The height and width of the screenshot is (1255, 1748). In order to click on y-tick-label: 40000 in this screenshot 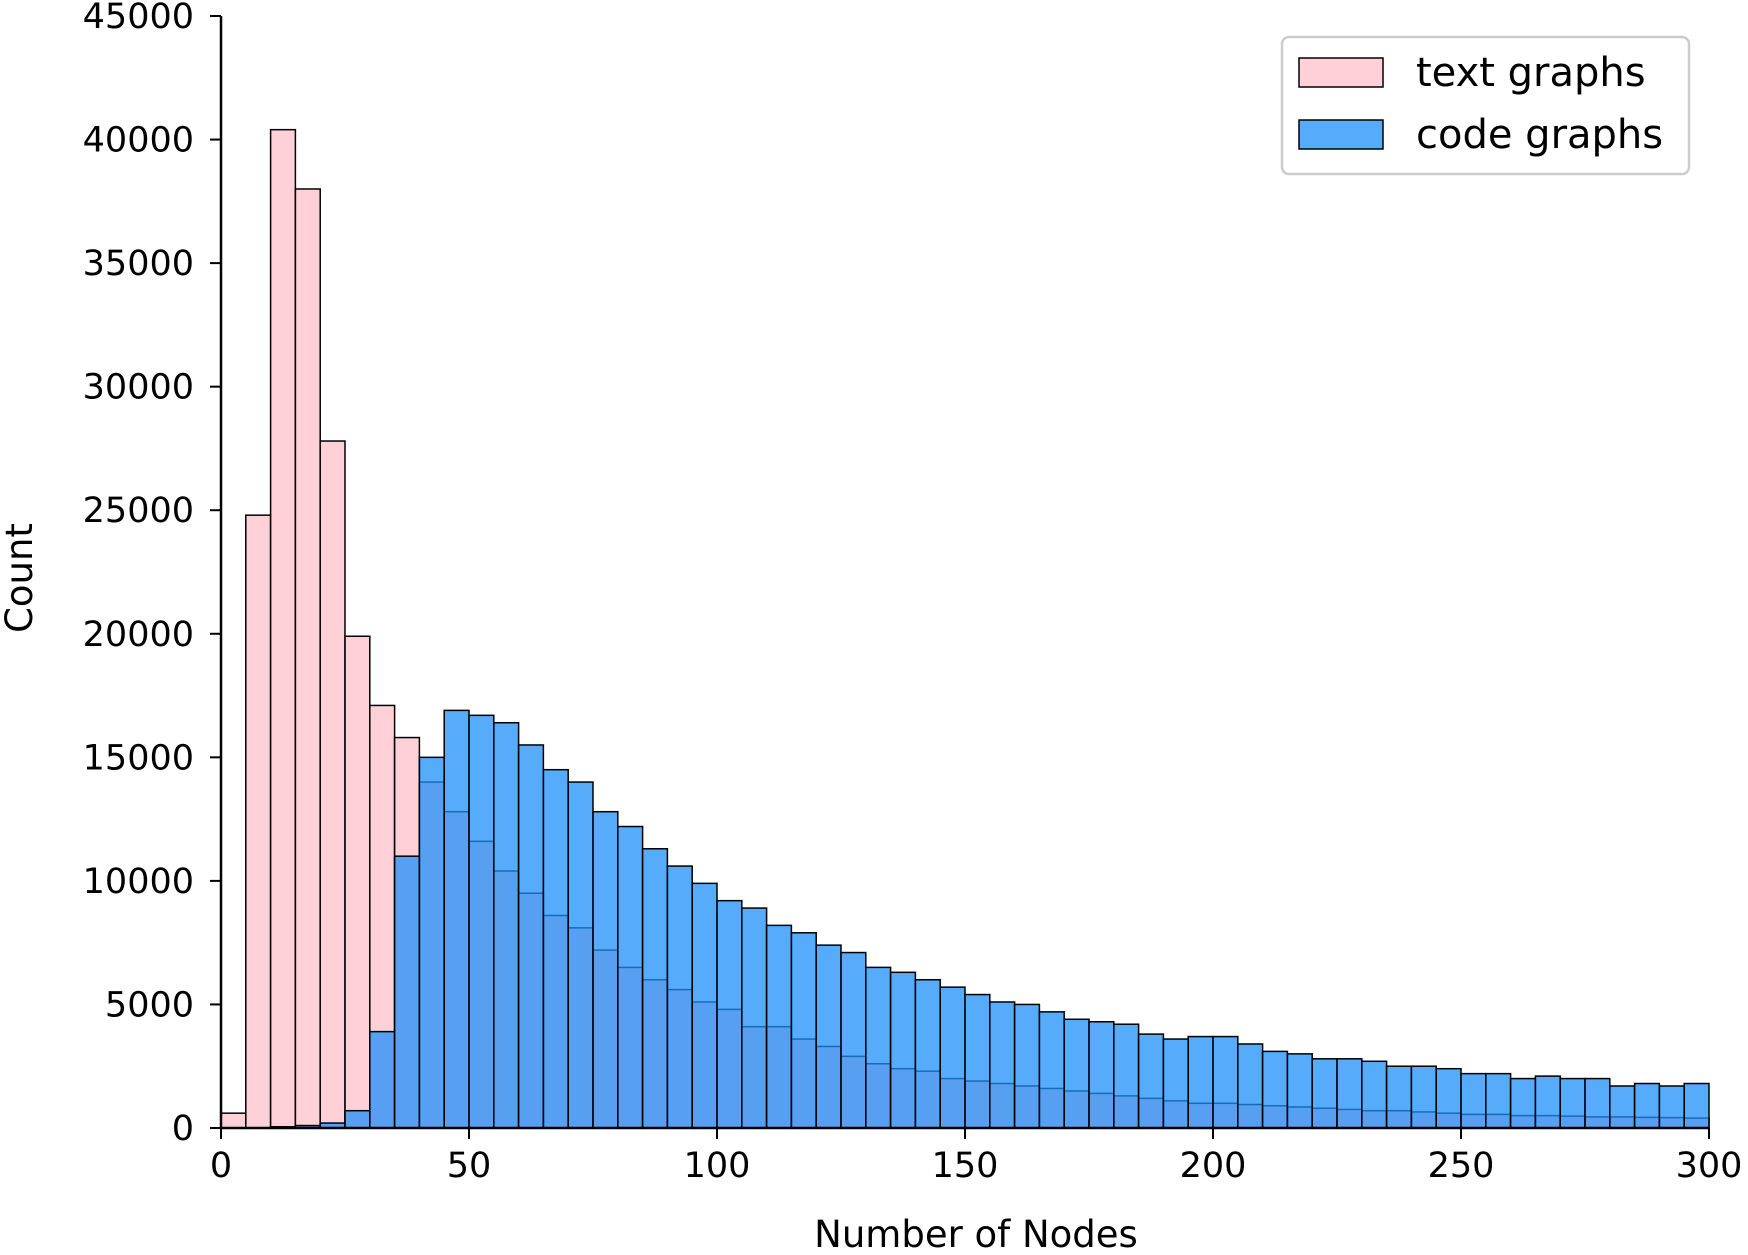, I will do `click(138, 141)`.